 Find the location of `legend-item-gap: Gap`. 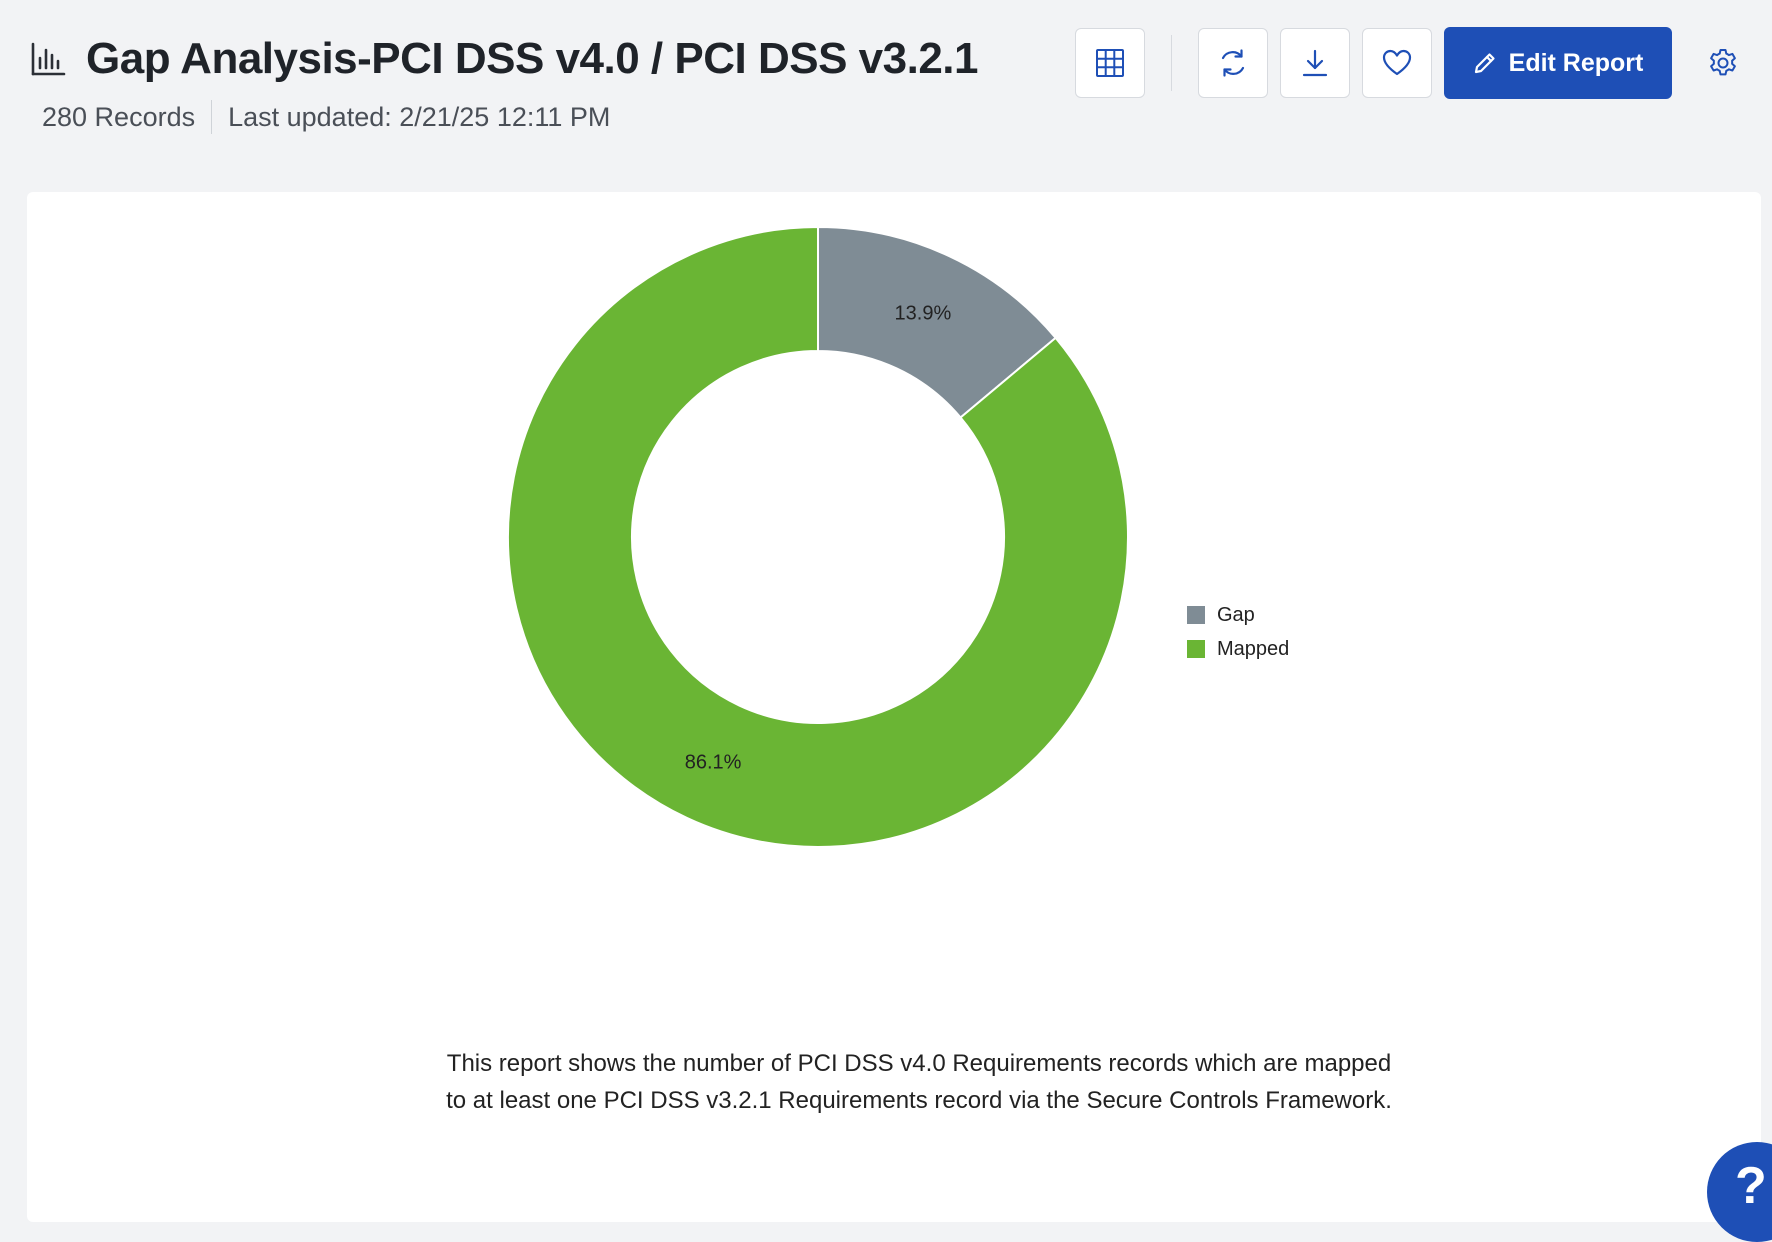

legend-item-gap: Gap is located at coordinates (1238, 615).